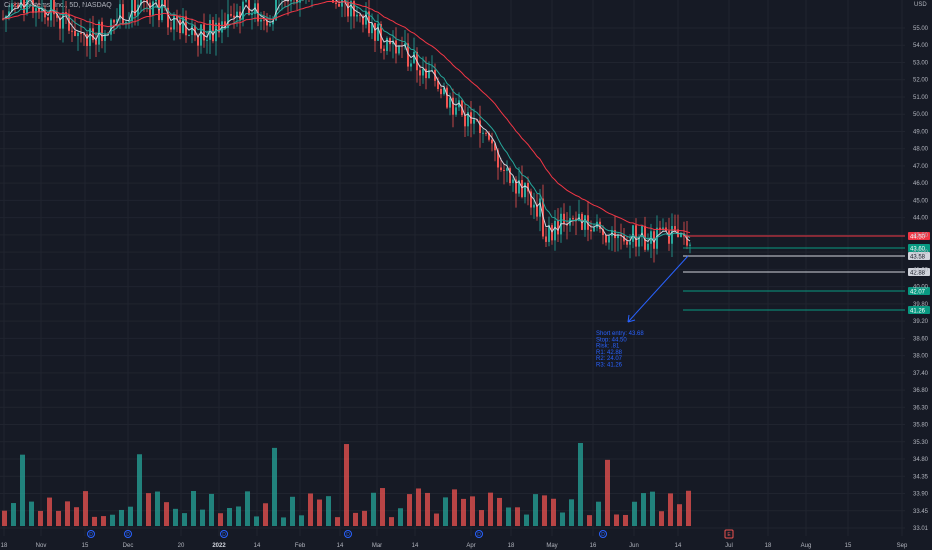 This screenshot has height=550, width=932. I want to click on entry-level-tag, so click(919, 256).